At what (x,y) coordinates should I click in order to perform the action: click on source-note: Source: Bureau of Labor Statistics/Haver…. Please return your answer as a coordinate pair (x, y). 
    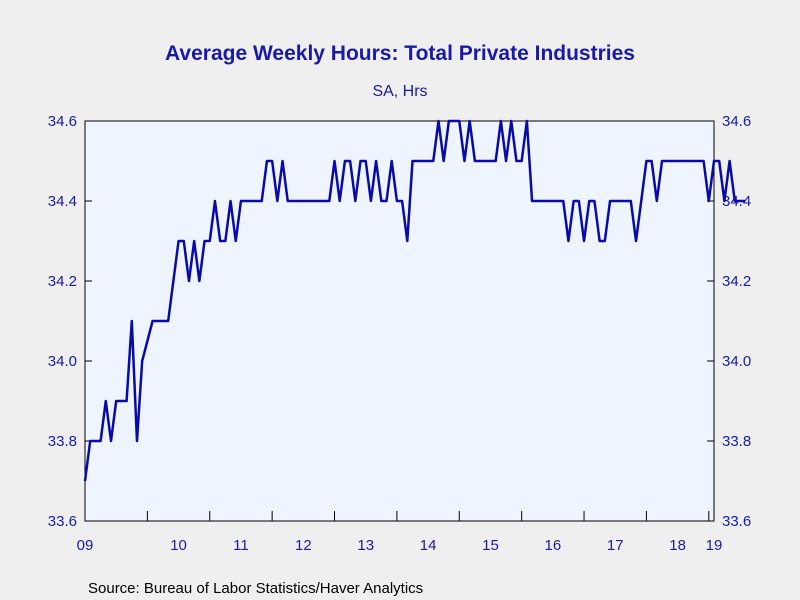
    Looking at the image, I should click on (255, 588).